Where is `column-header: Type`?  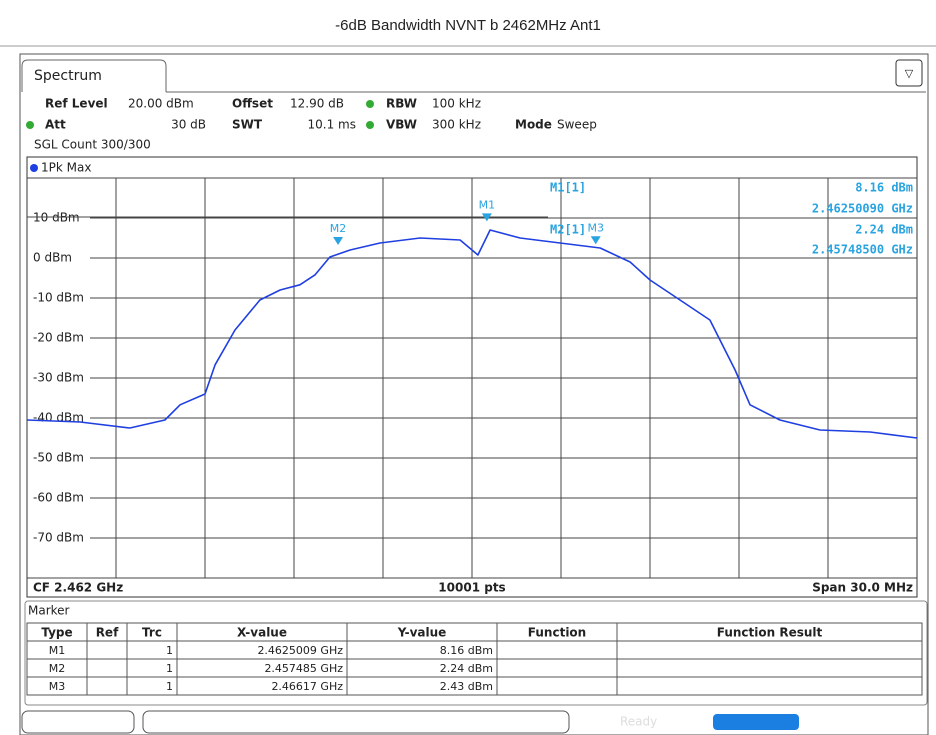
column-header: Type is located at coordinates (56, 633).